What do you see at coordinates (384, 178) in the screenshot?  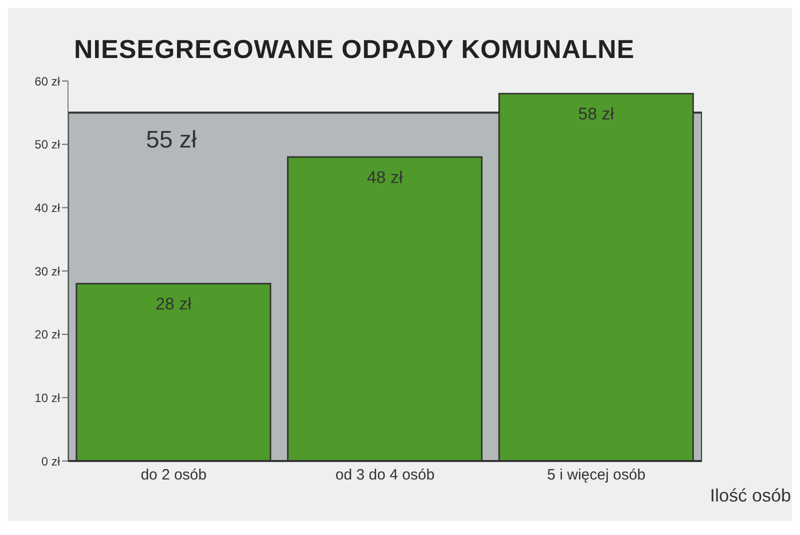 I see `data-label: 48 zł` at bounding box center [384, 178].